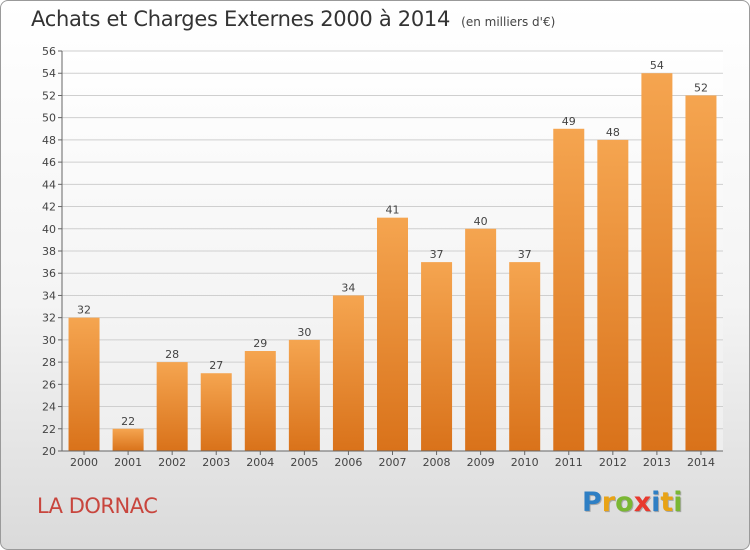  Describe the element at coordinates (97, 506) in the screenshot. I see `commune-name: LA DORNAC` at that location.